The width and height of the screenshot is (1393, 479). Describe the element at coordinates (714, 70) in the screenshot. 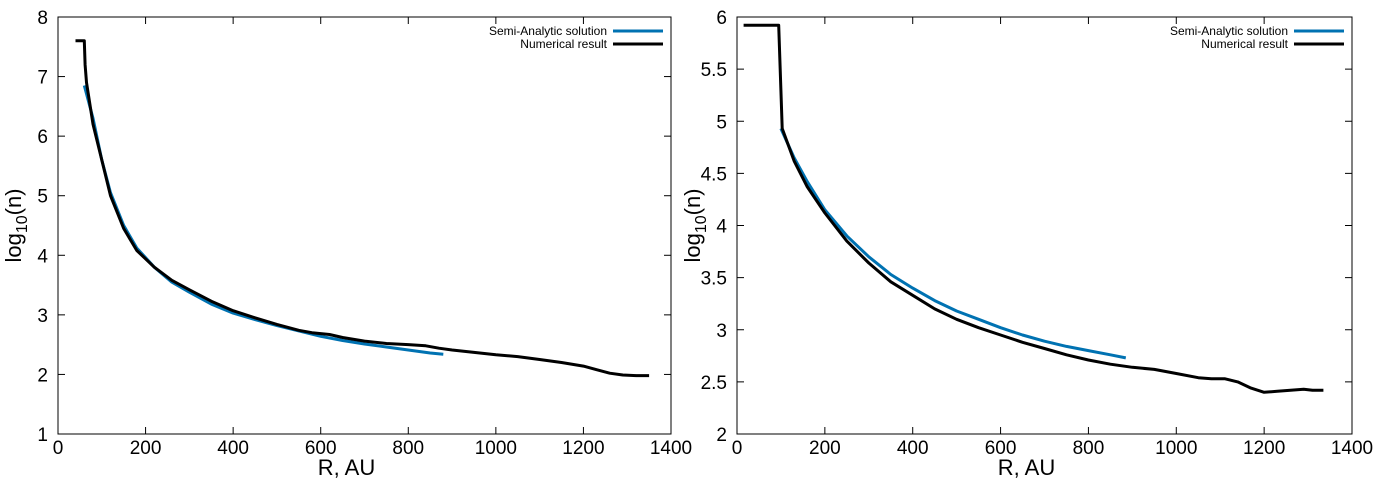

I see `y-tick-label: 5.5` at that location.